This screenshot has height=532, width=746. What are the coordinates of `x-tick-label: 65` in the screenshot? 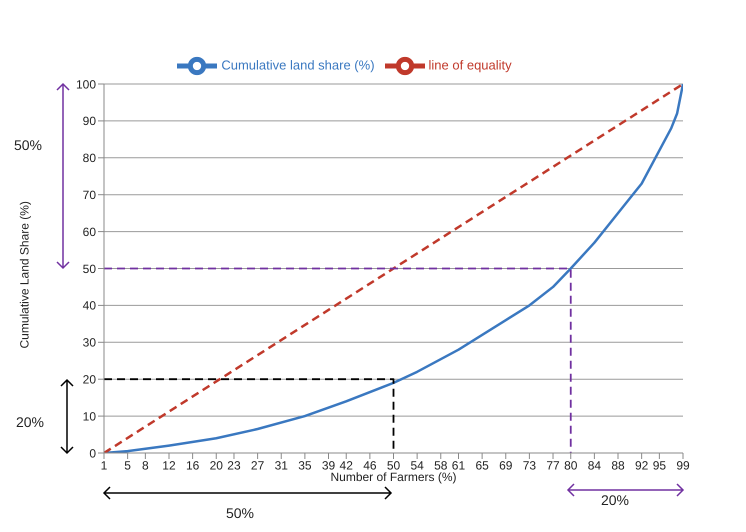 It's located at (482, 465).